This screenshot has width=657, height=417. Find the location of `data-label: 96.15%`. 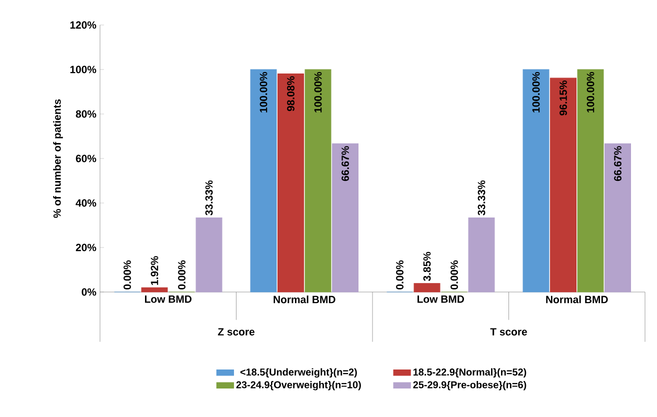

data-label: 96.15% is located at coordinates (563, 98).